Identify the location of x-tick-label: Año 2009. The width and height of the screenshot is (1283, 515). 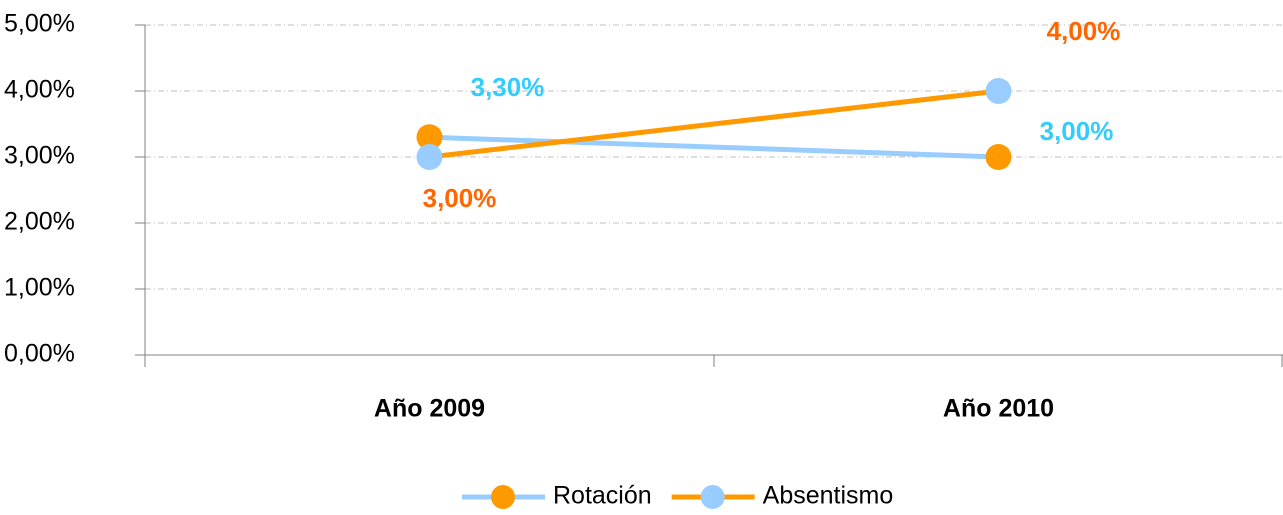
(429, 409).